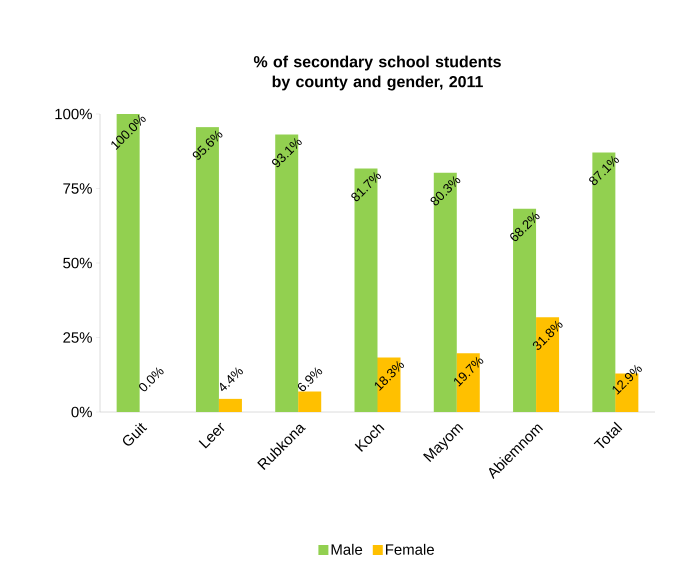 The width and height of the screenshot is (697, 583). Describe the element at coordinates (77, 188) in the screenshot. I see `y-tick-label: 75%` at that location.